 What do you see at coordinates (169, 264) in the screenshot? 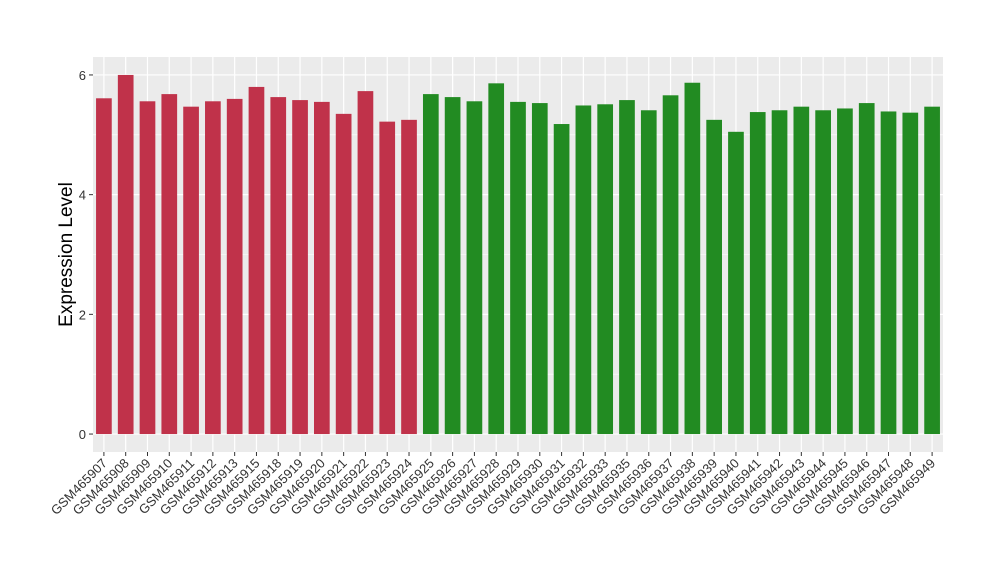
I see `bar-GSM465910` at bounding box center [169, 264].